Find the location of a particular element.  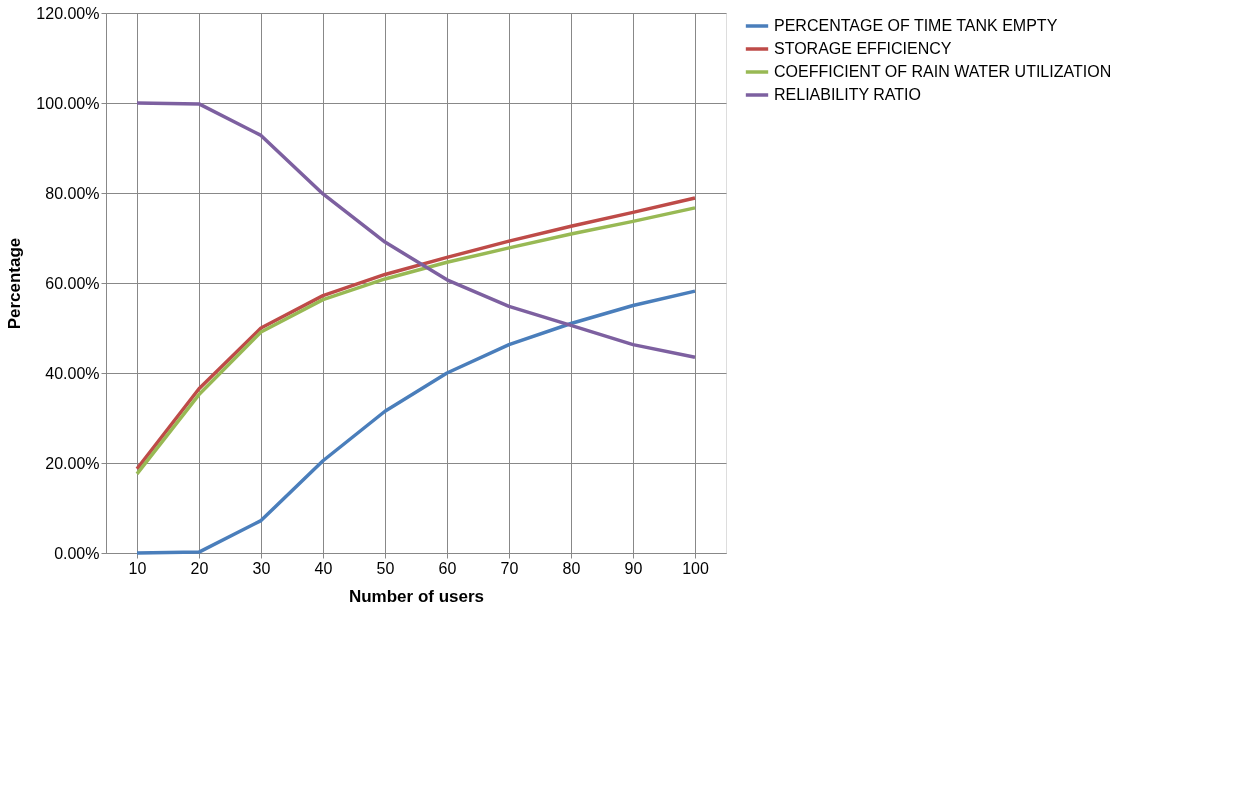

x-tick-label: 90 is located at coordinates (633, 568).